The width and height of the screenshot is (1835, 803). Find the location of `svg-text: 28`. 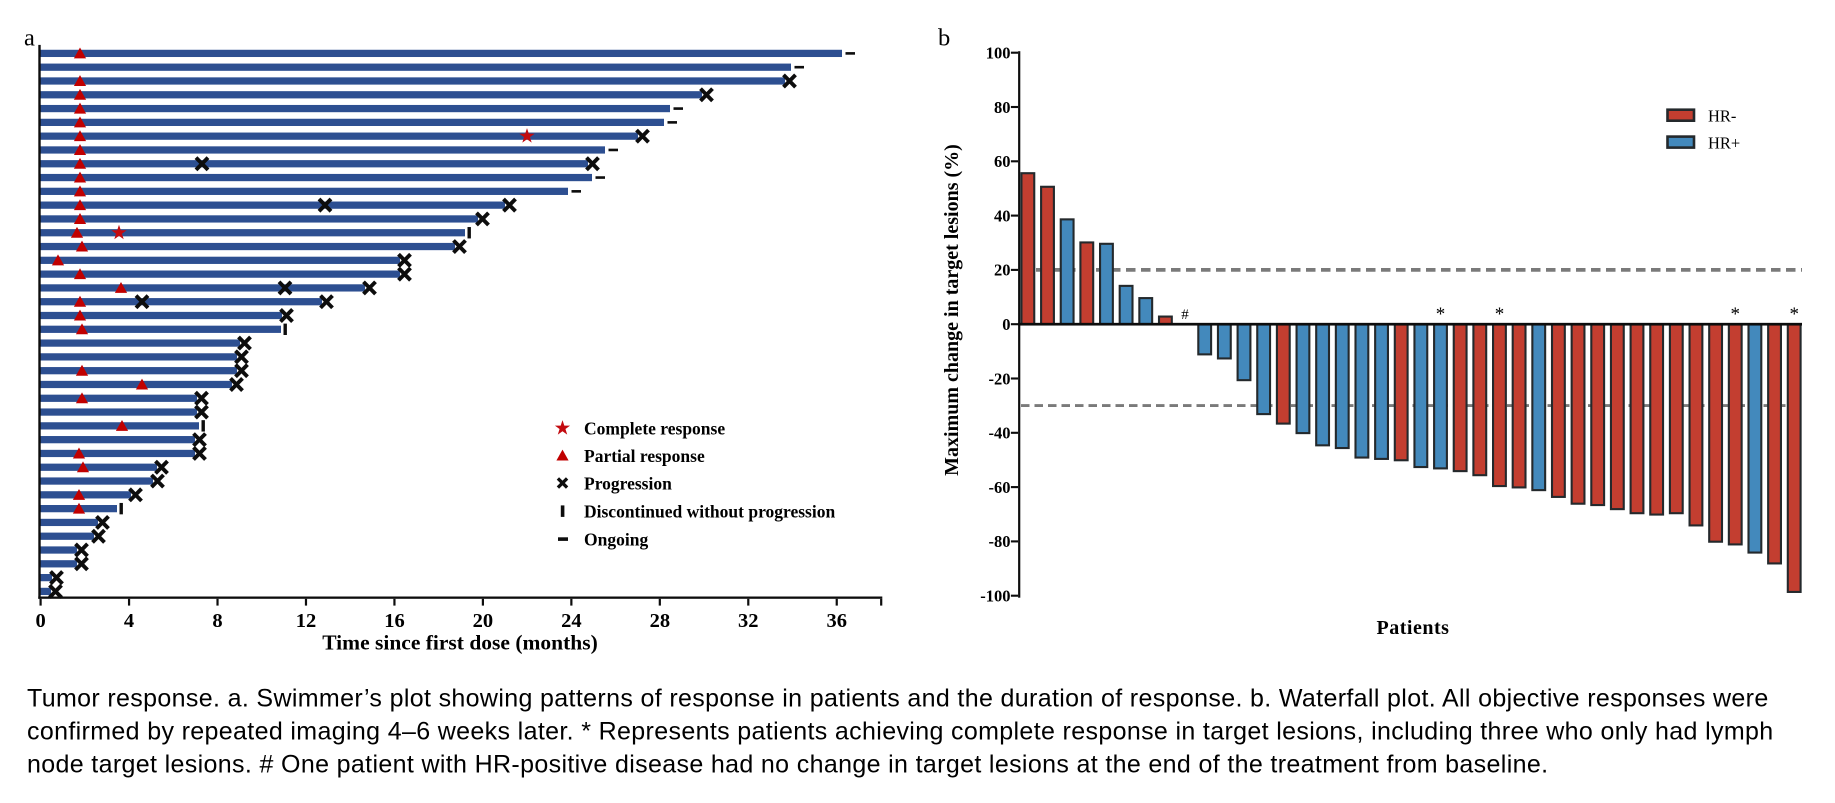

svg-text: 28 is located at coordinates (660, 621).